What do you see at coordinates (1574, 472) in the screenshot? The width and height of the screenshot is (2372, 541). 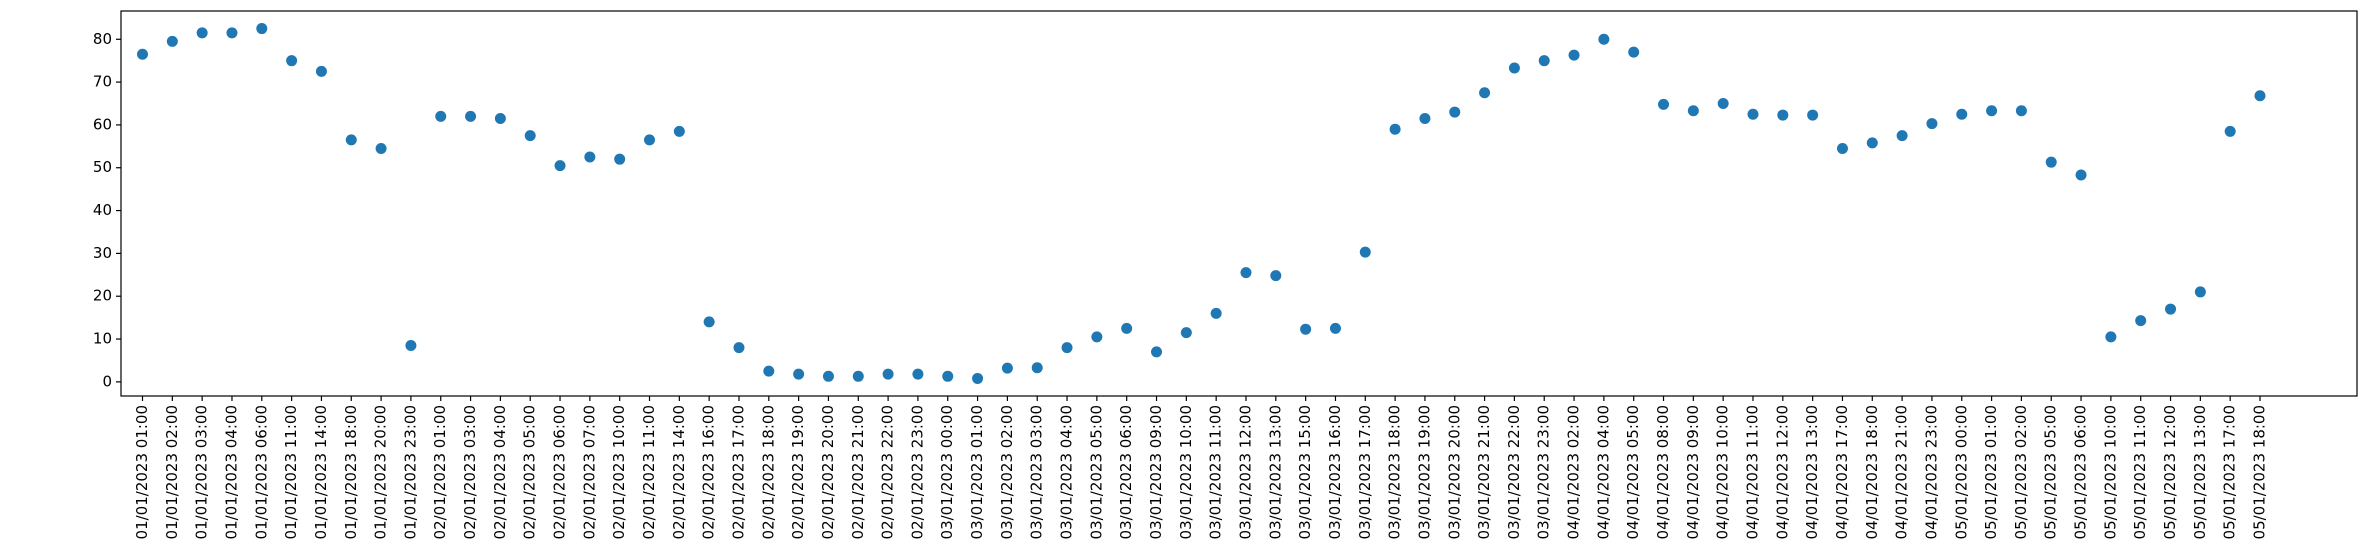 I see `x-tick-label: 04/01/2023 02:00` at bounding box center [1574, 472].